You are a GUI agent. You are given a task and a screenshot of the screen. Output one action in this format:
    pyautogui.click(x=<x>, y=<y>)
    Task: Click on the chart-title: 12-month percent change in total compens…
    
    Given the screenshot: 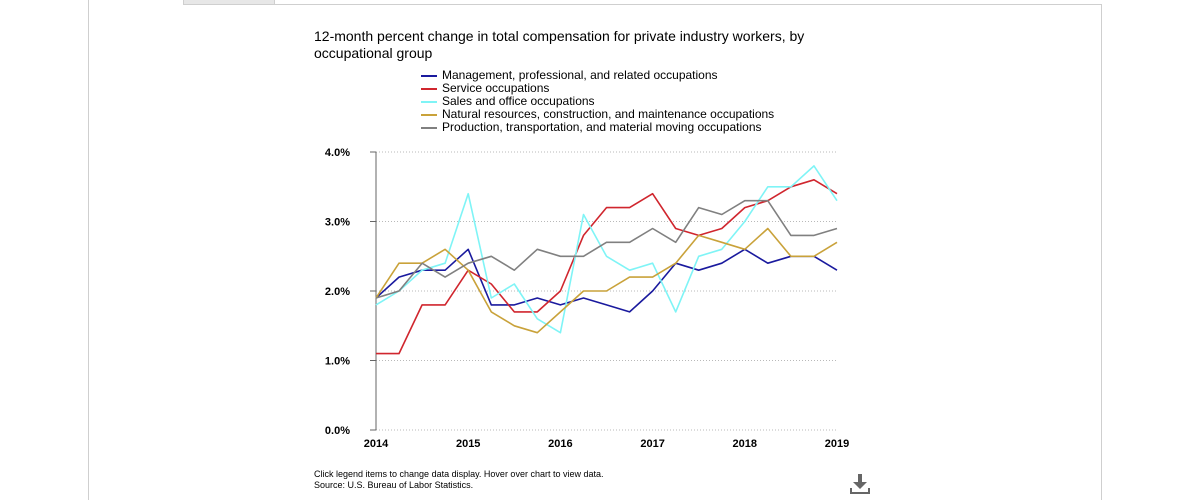 What is the action you would take?
    pyautogui.click(x=559, y=44)
    